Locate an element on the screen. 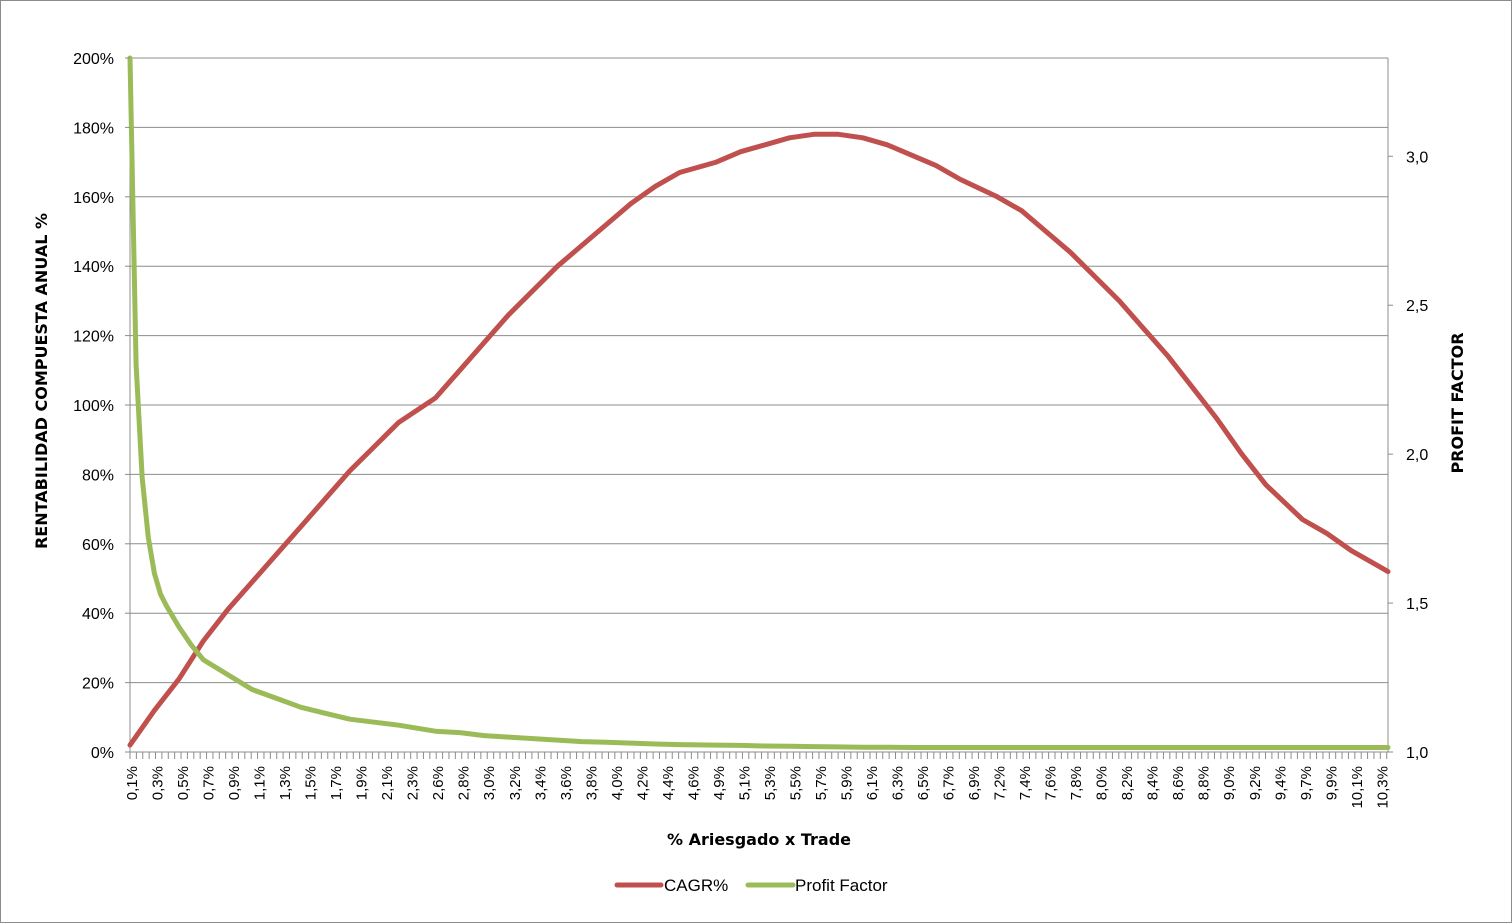  y-tick-label: 60% is located at coordinates (98, 545).